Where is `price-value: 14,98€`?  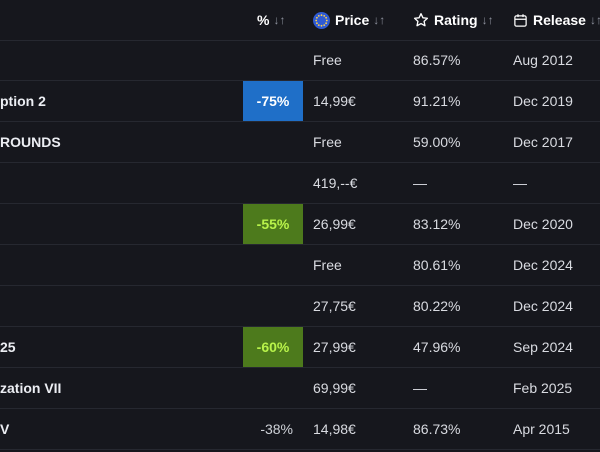 price-value: 14,98€ is located at coordinates (334, 429).